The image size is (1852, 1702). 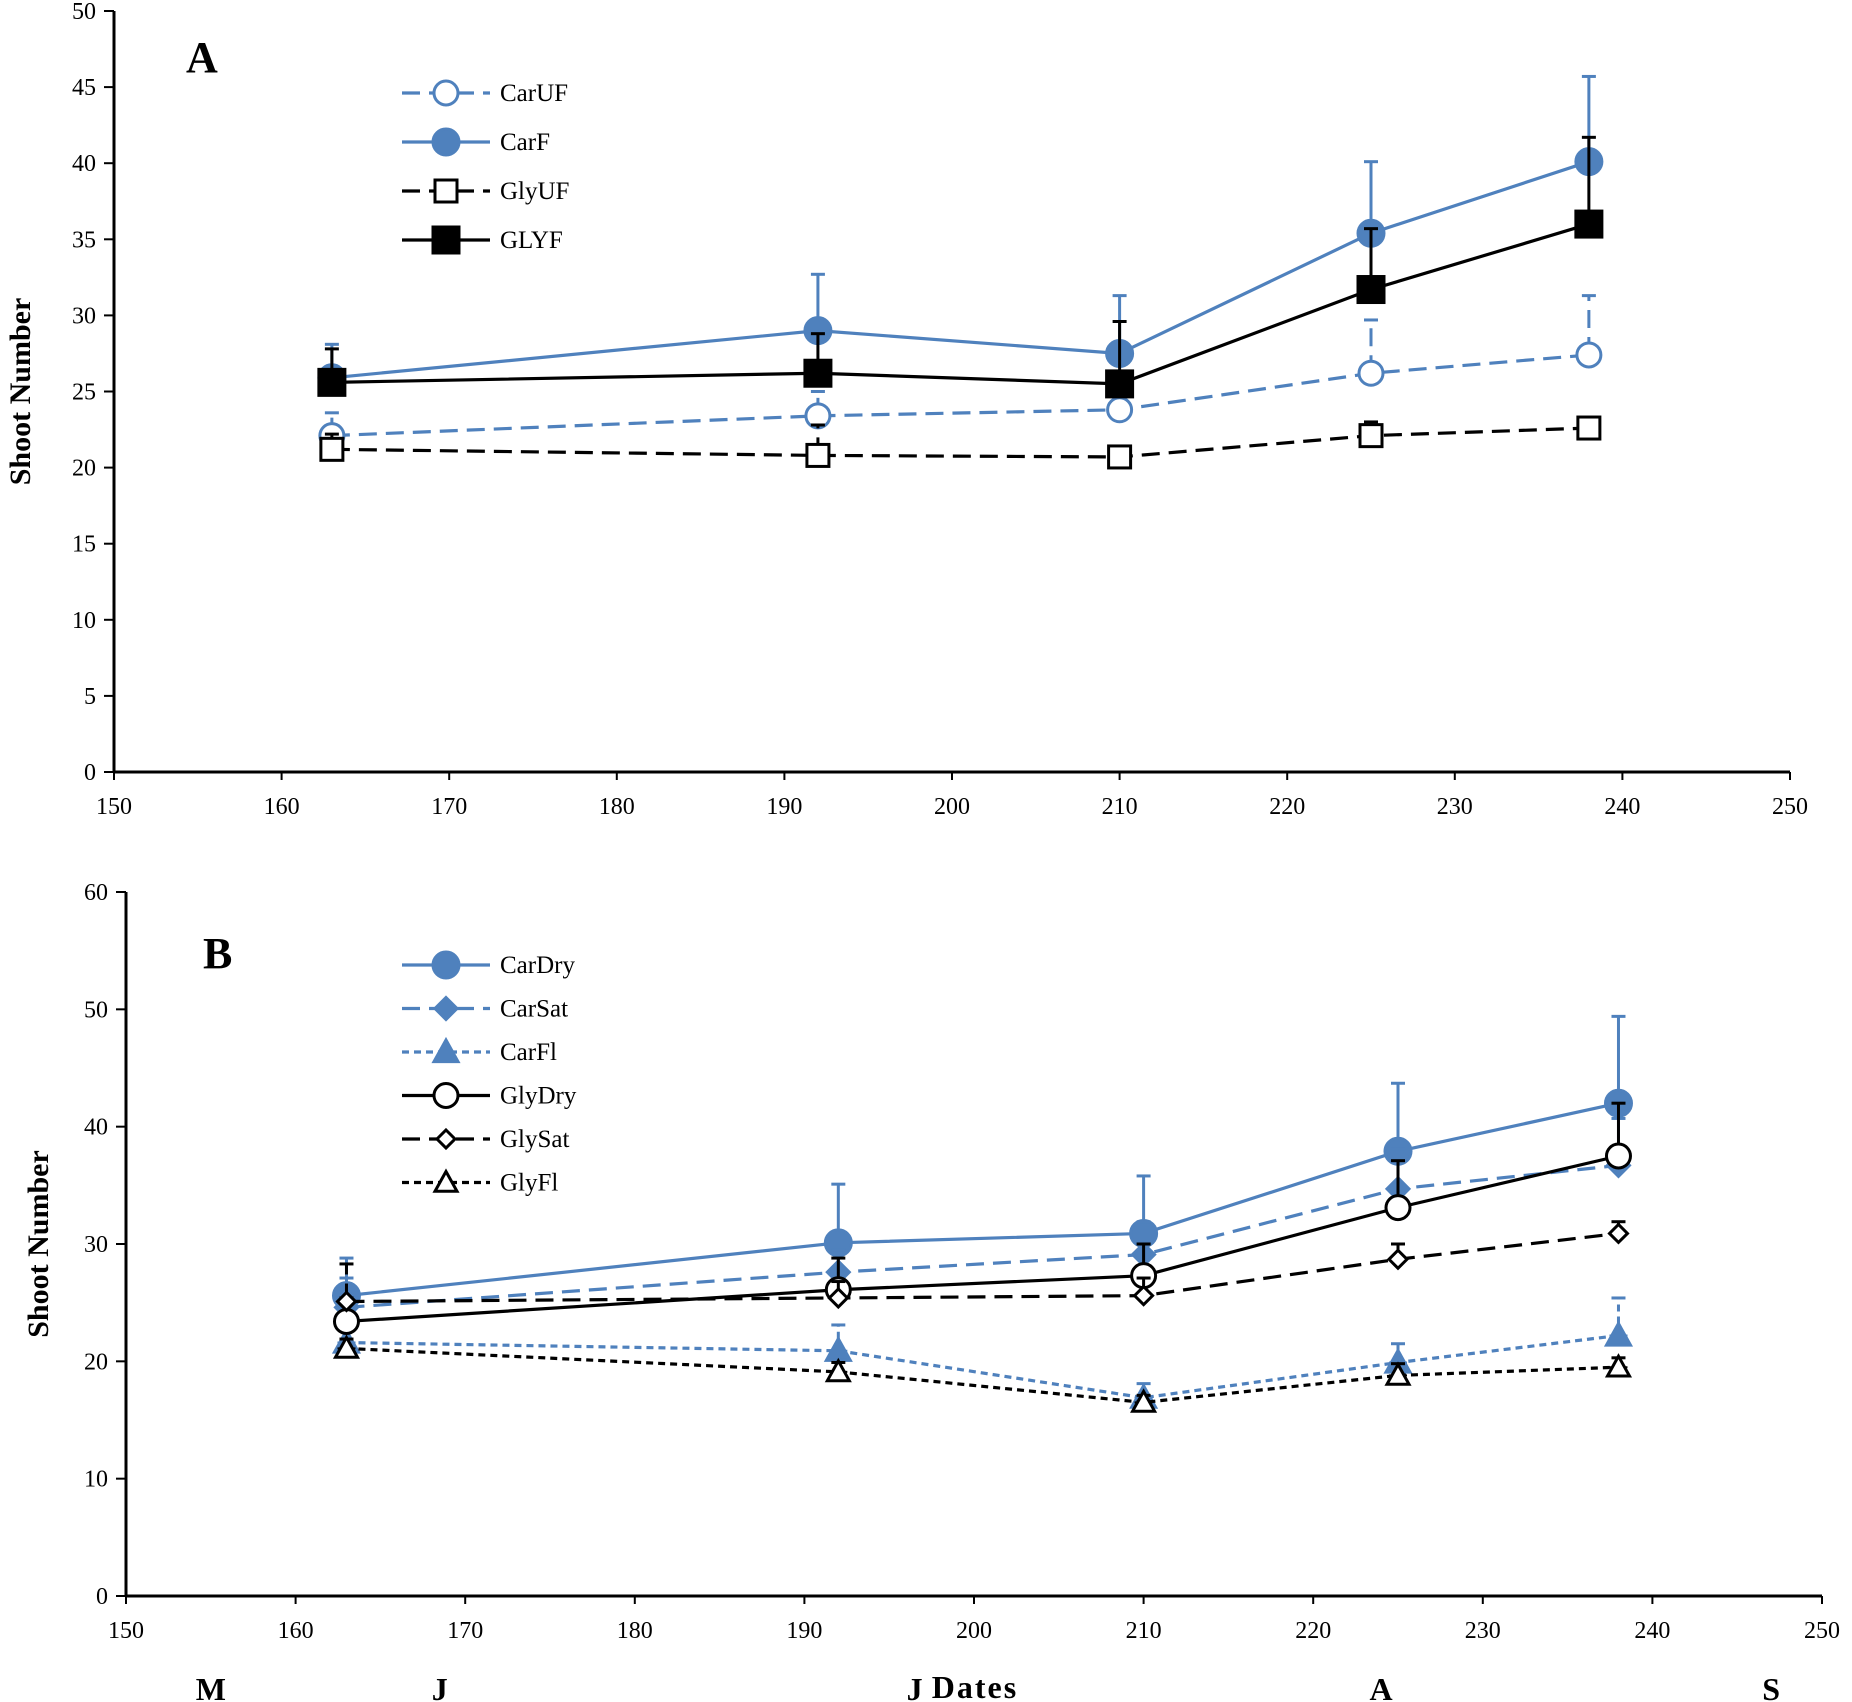 I want to click on legend-item: CarFl, so click(x=479, y=1051).